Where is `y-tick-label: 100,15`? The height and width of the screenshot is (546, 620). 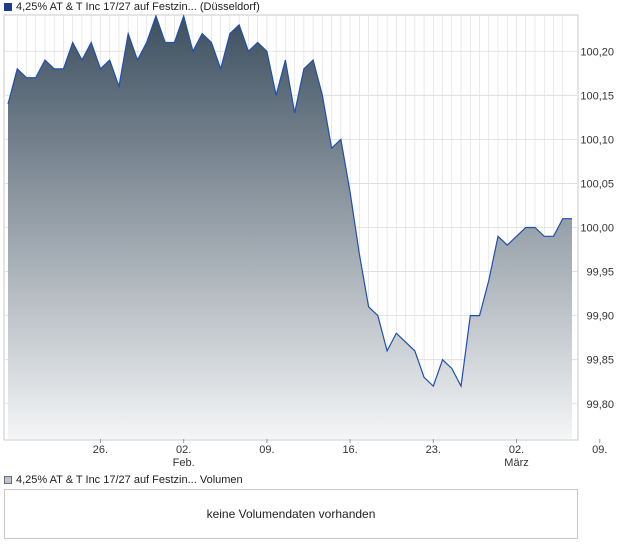
y-tick-label: 100,15 is located at coordinates (597, 96).